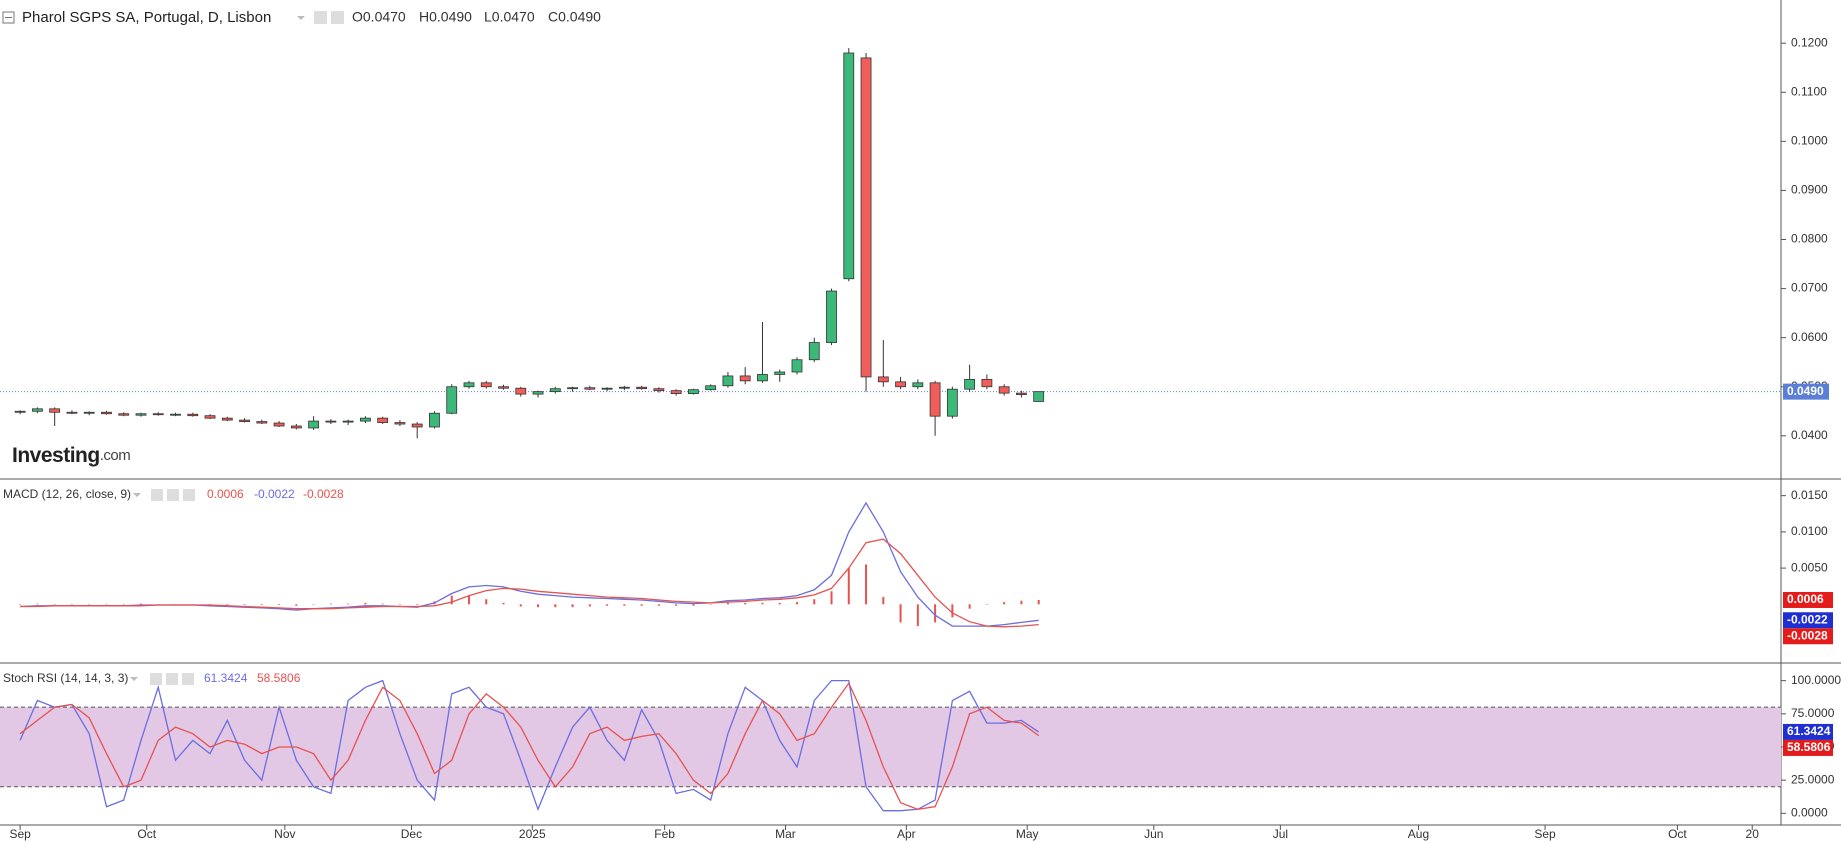 This screenshot has width=1841, height=841. Describe the element at coordinates (1809, 141) in the screenshot. I see `y-tick-label: 0.1000` at that location.